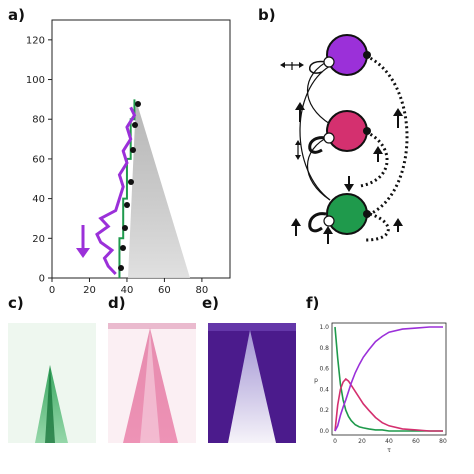 This screenshot has height=474, width=474. Describe the element at coordinates (324, 348) in the screenshot. I see `y-tick-label: 0.8` at that location.